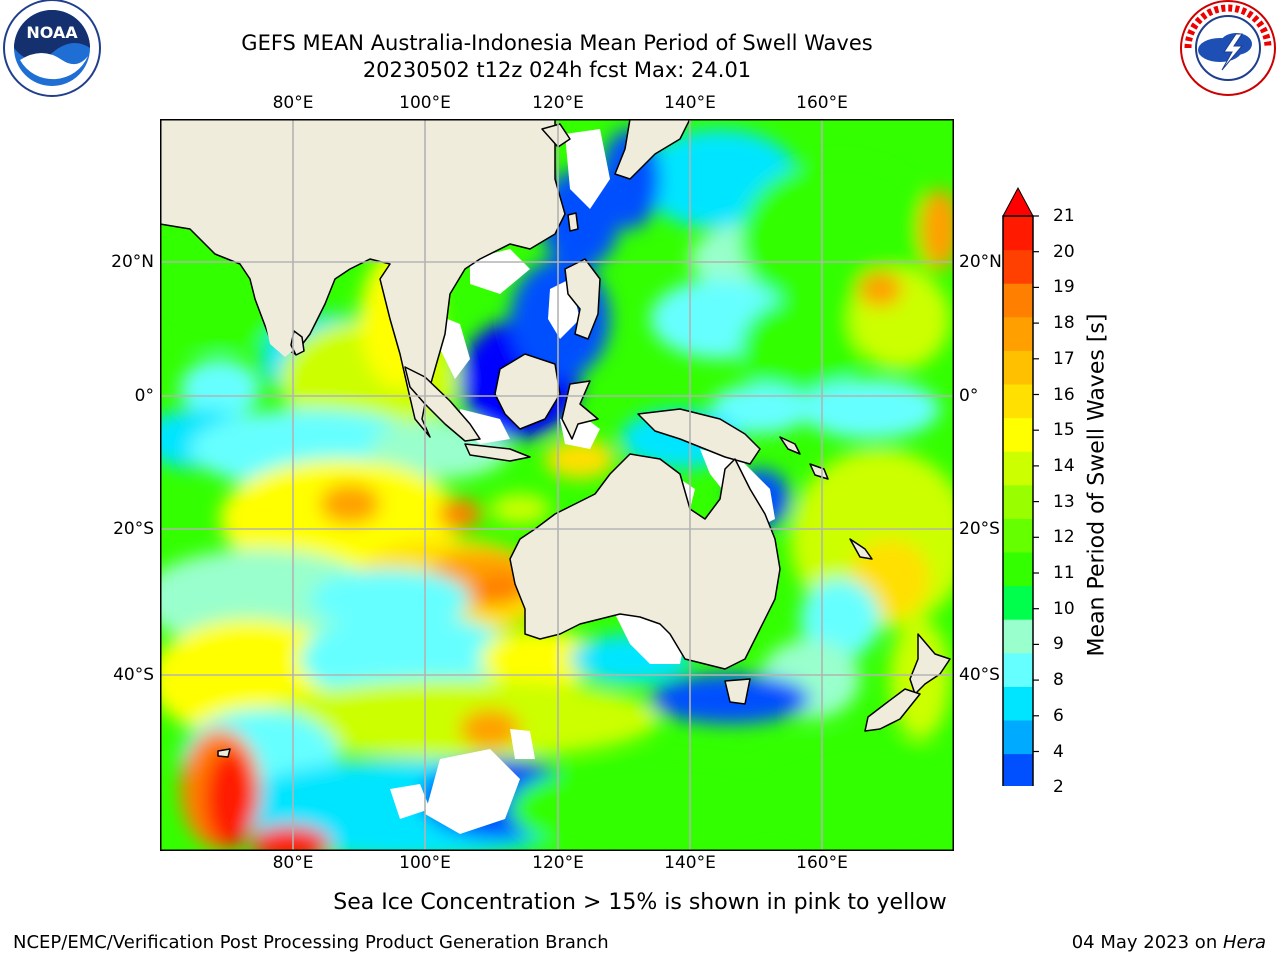 Image resolution: width=1280 pixels, height=960 pixels. Describe the element at coordinates (133, 675) in the screenshot. I see `lat-tick-left: 40°S` at that location.